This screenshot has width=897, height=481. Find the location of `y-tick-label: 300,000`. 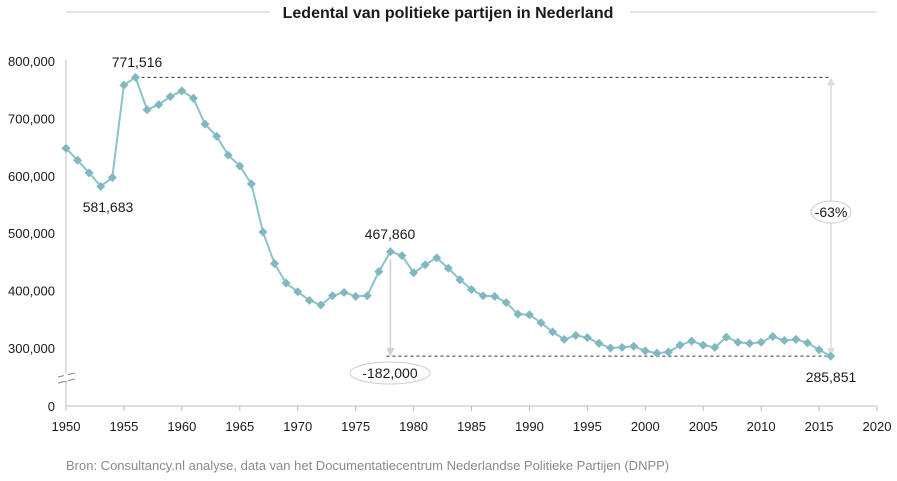

y-tick-label: 300,000 is located at coordinates (31, 348).